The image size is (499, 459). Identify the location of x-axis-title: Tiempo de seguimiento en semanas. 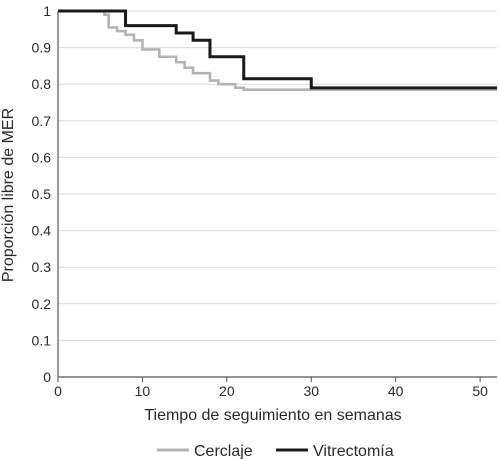
(272, 415).